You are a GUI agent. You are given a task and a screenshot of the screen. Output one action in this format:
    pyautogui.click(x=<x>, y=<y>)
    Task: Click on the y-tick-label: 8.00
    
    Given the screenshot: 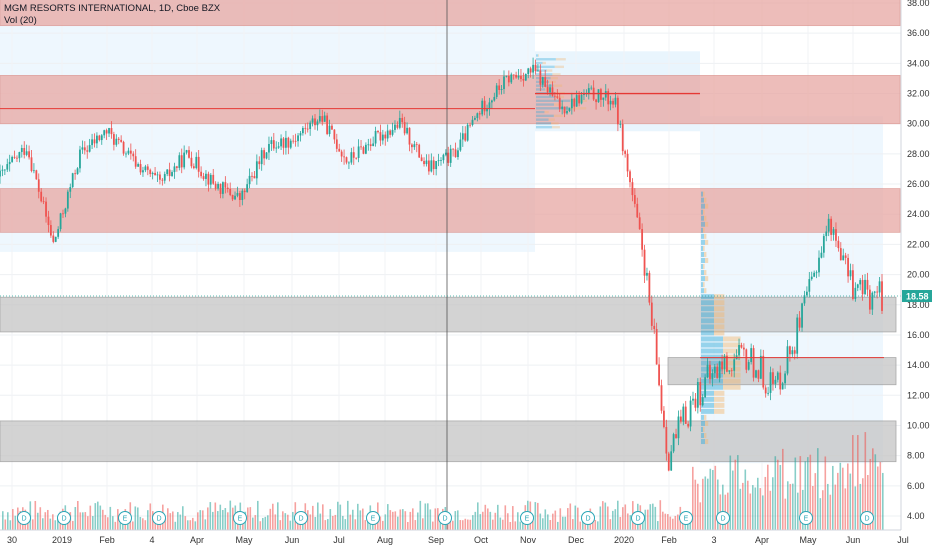 What is the action you would take?
    pyautogui.click(x=916, y=456)
    